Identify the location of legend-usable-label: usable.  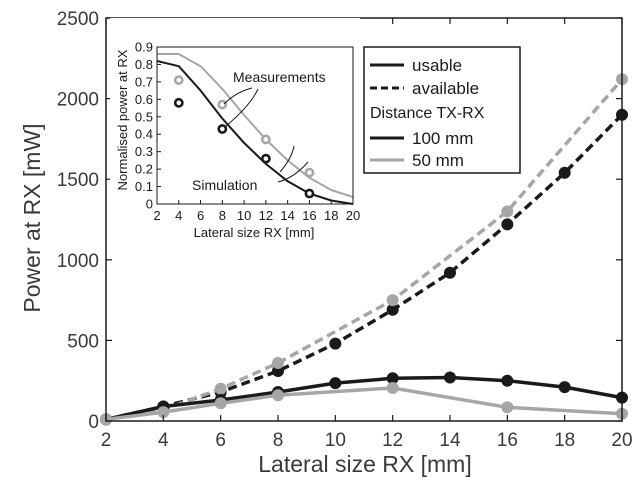
(437, 65).